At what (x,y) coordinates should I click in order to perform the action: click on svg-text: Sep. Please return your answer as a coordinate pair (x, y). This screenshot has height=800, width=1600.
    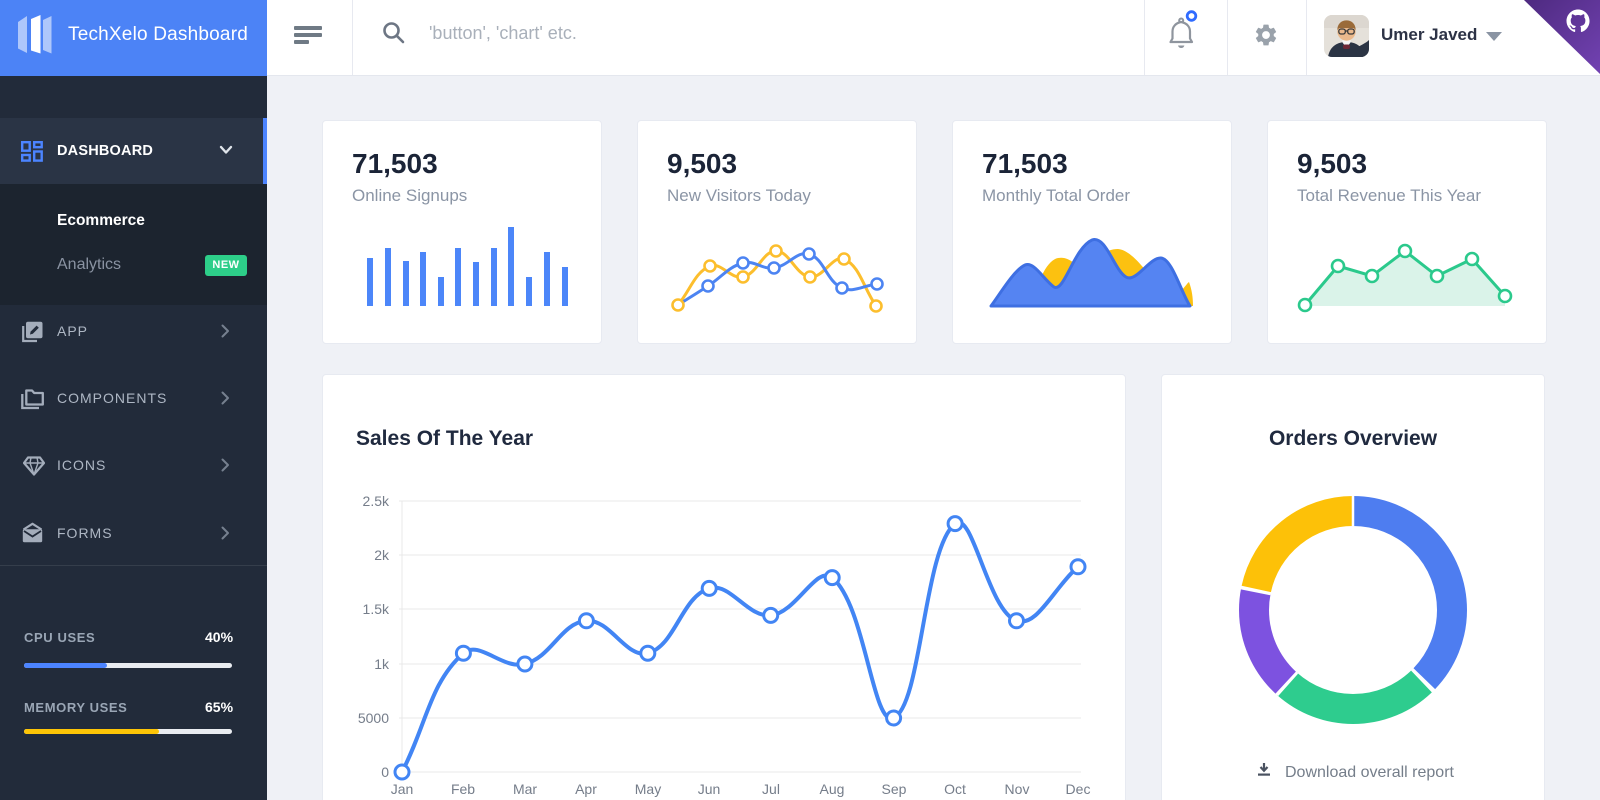
    Looking at the image, I should click on (894, 789).